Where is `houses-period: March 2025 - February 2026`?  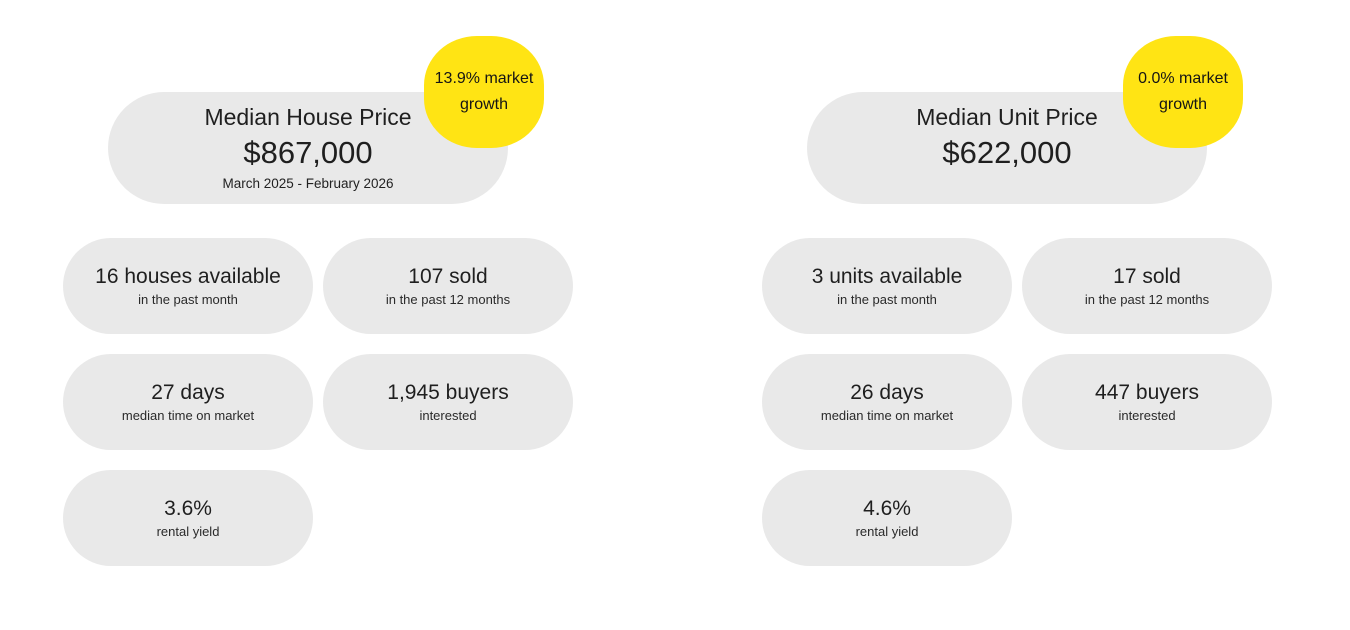 houses-period: March 2025 - February 2026 is located at coordinates (308, 183).